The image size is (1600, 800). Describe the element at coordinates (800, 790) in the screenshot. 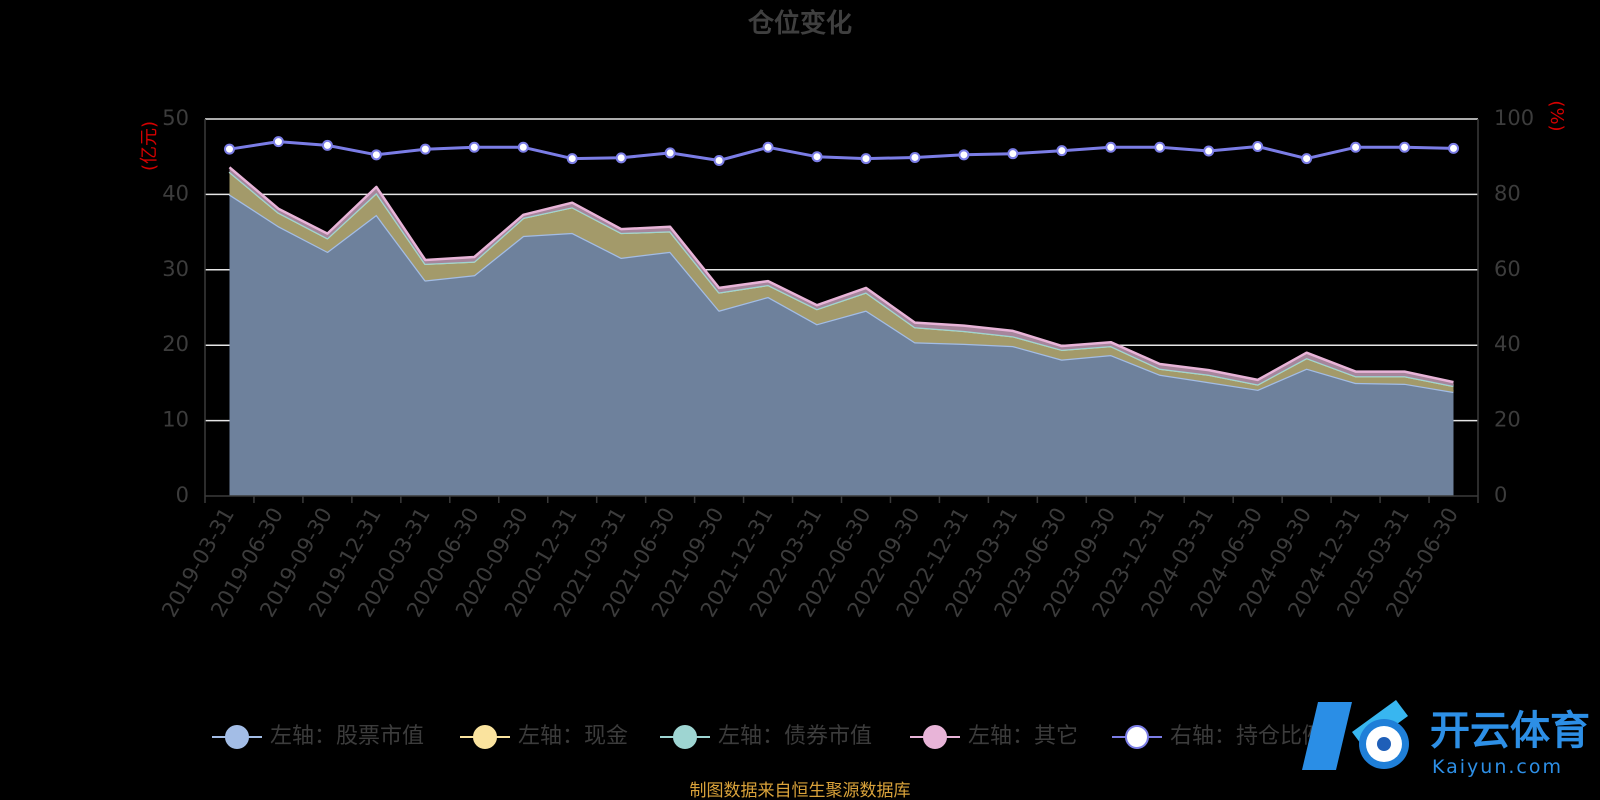

I see `data-source-note: 制图数据来自恒生聚源数据库` at that location.